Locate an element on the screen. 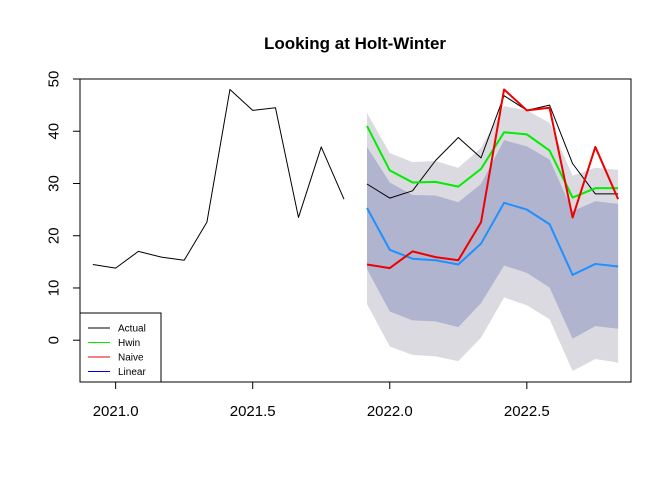 Image resolution: width=672 pixels, height=480 pixels. x-tick-label: 2021.0 is located at coordinates (116, 411).